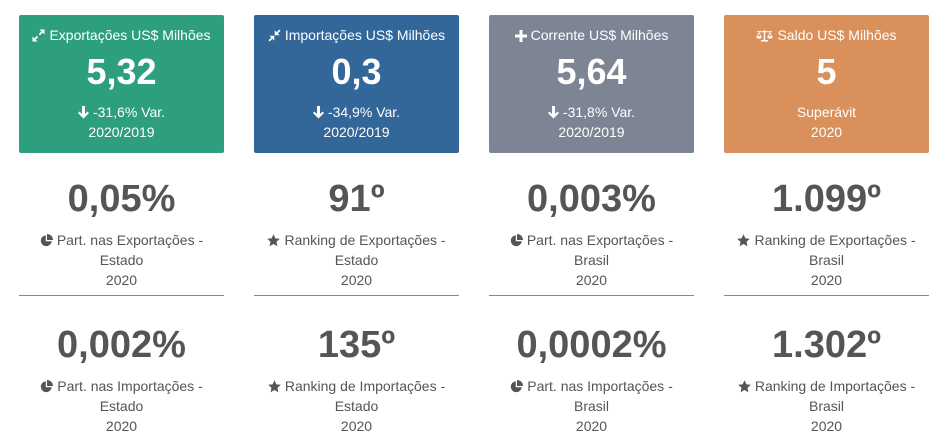 This screenshot has width=940, height=444. What do you see at coordinates (365, 35) in the screenshot?
I see `card-title-text: Importações US$ Milhões` at bounding box center [365, 35].